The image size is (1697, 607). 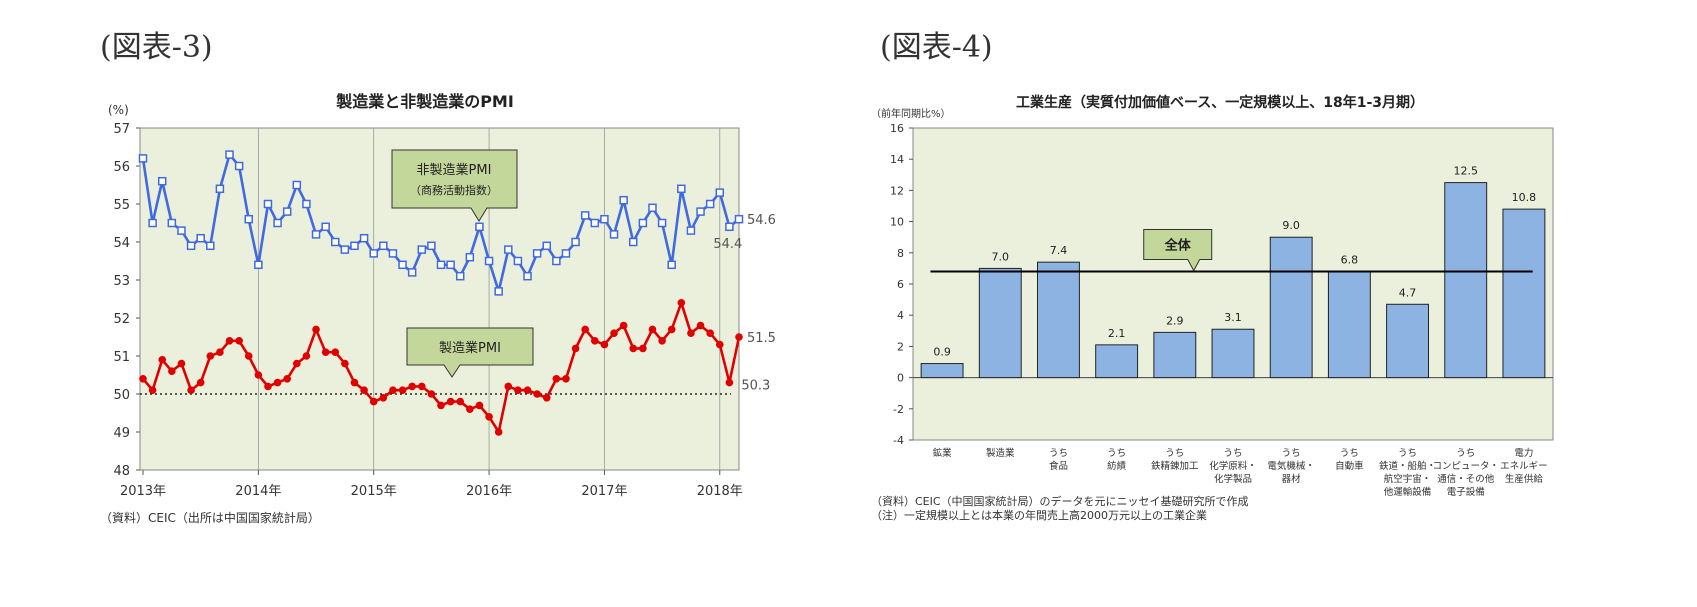 What do you see at coordinates (121, 281) in the screenshot?
I see `chart1-y-tick-label: 53` at bounding box center [121, 281].